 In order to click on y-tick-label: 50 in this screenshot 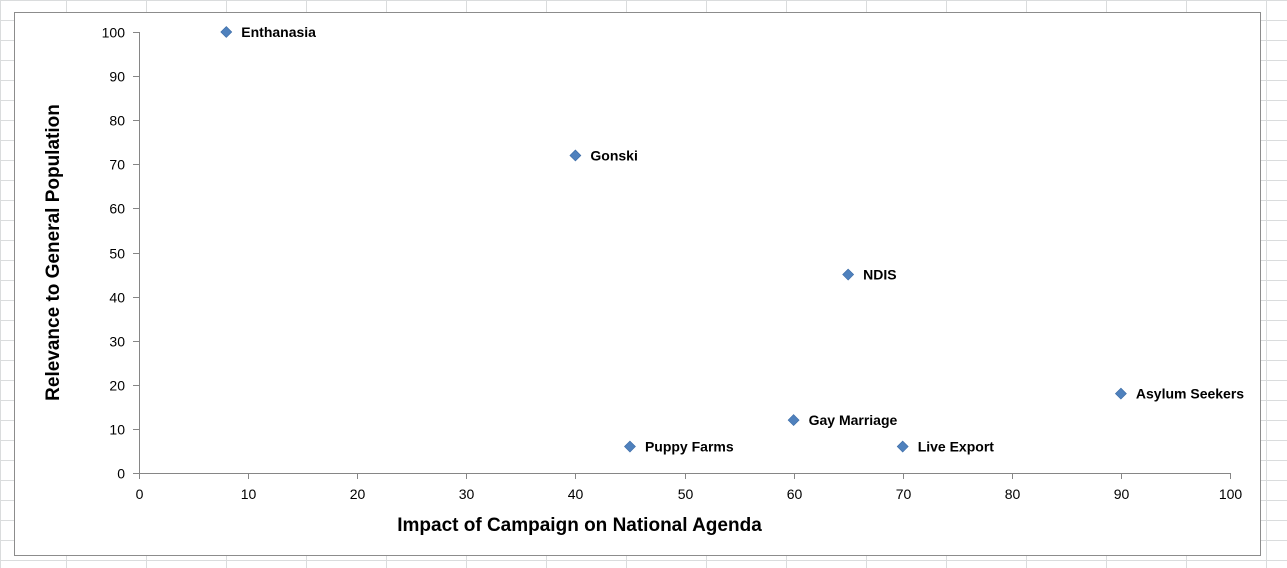, I will do `click(117, 254)`.